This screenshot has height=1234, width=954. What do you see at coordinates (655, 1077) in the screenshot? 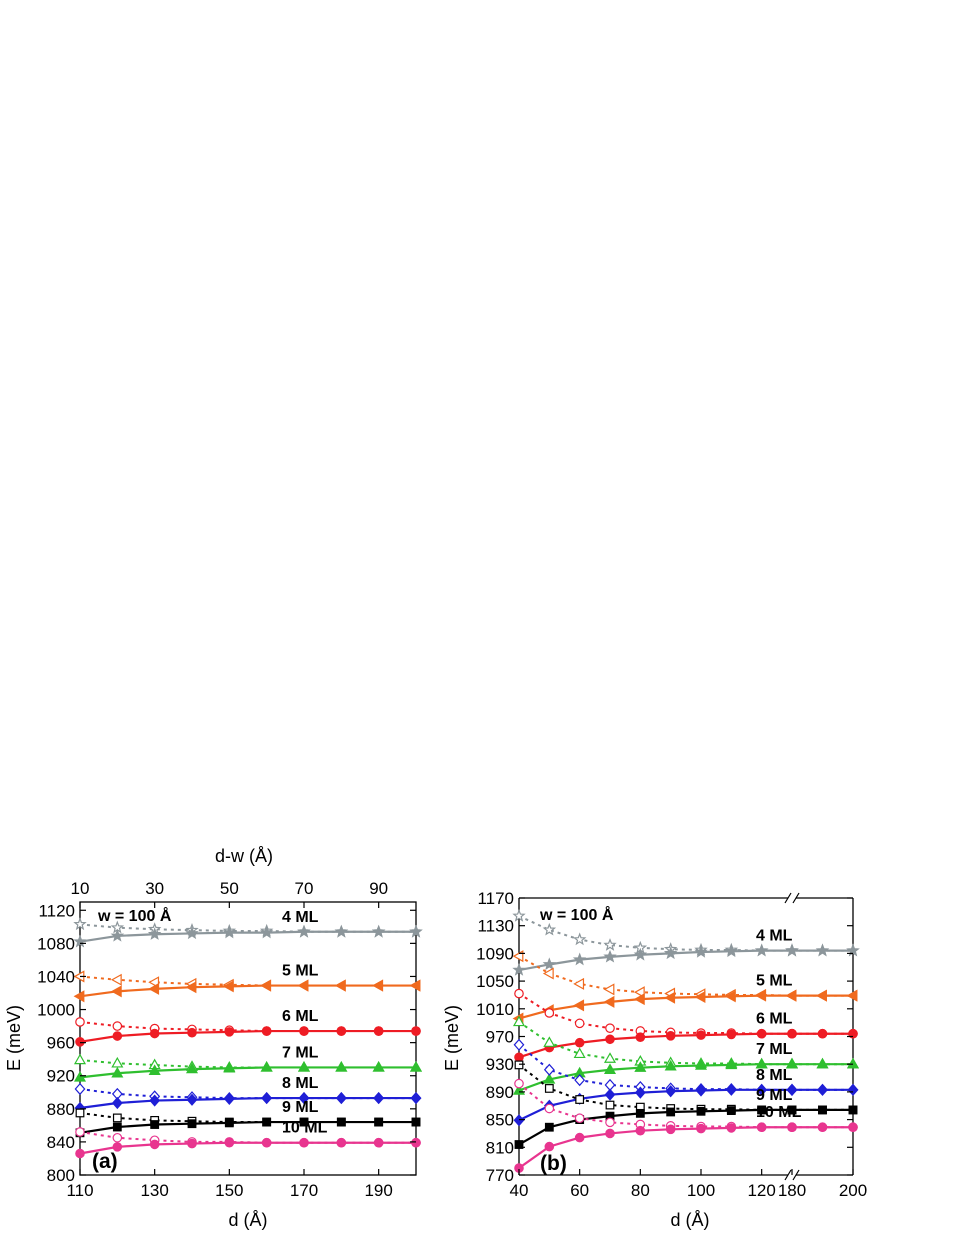
I see `series-b-3-solid-line` at bounding box center [655, 1077].